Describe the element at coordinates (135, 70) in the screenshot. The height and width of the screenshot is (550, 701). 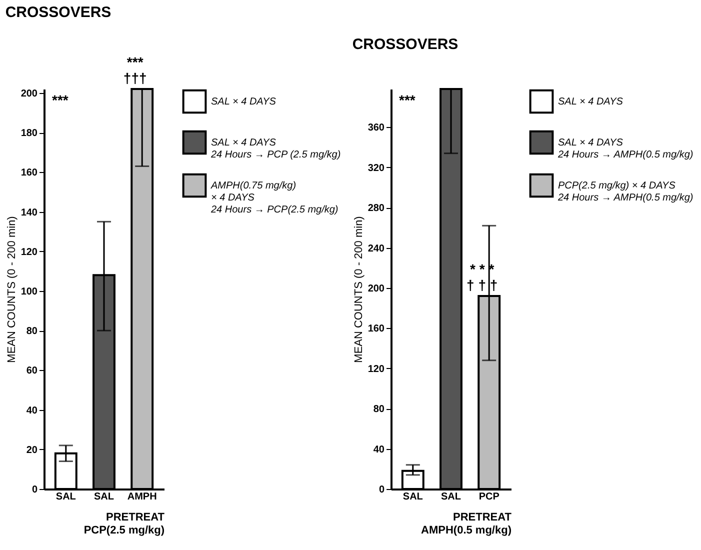
I see `annotation: *** †††` at that location.